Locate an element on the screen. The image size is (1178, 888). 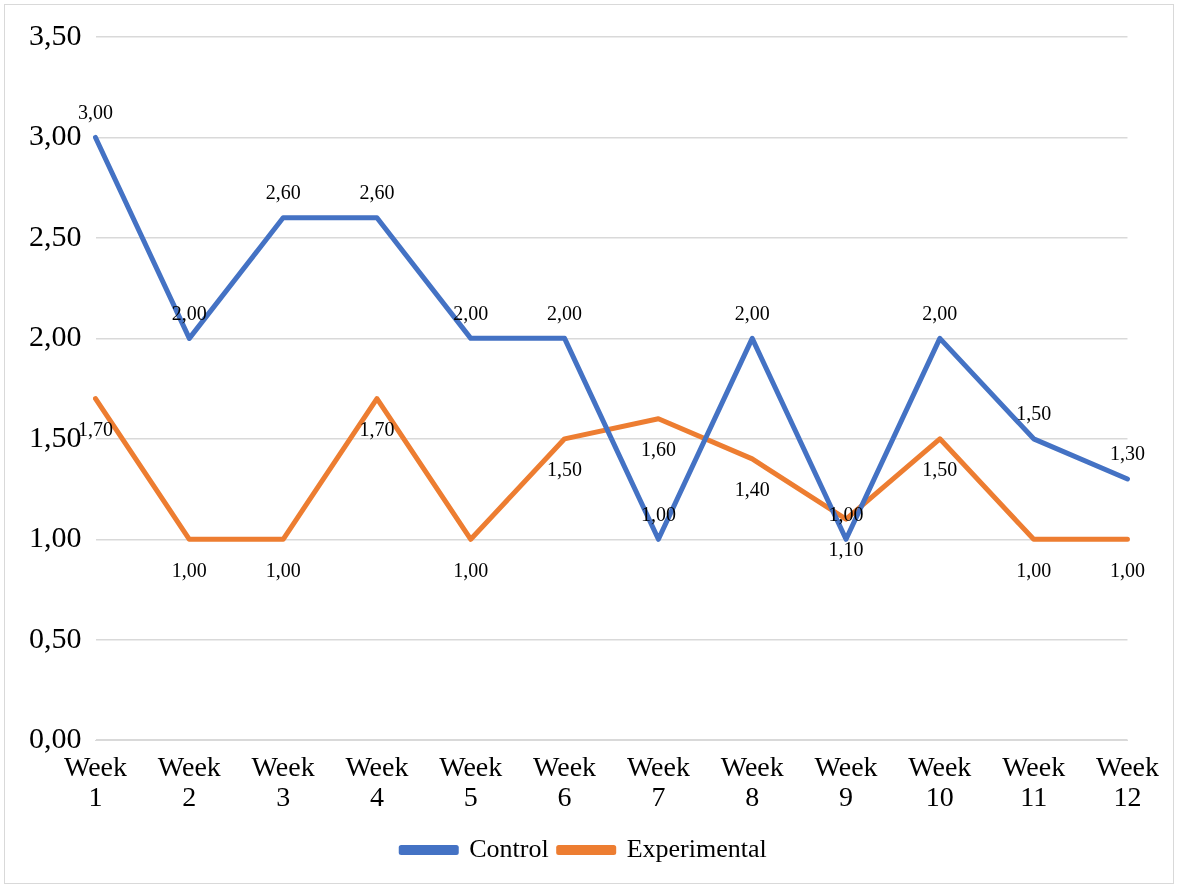
x-tick-label: Week 3 is located at coordinates (283, 781).